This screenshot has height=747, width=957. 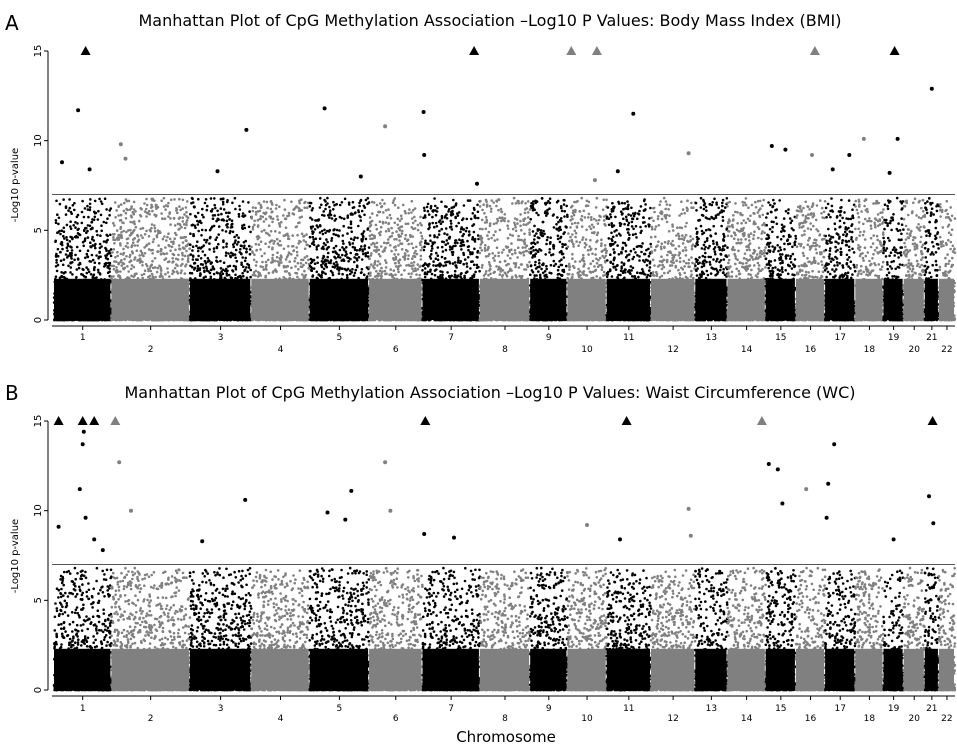 I want to click on y-tick-label: 15, so click(x=38, y=51).